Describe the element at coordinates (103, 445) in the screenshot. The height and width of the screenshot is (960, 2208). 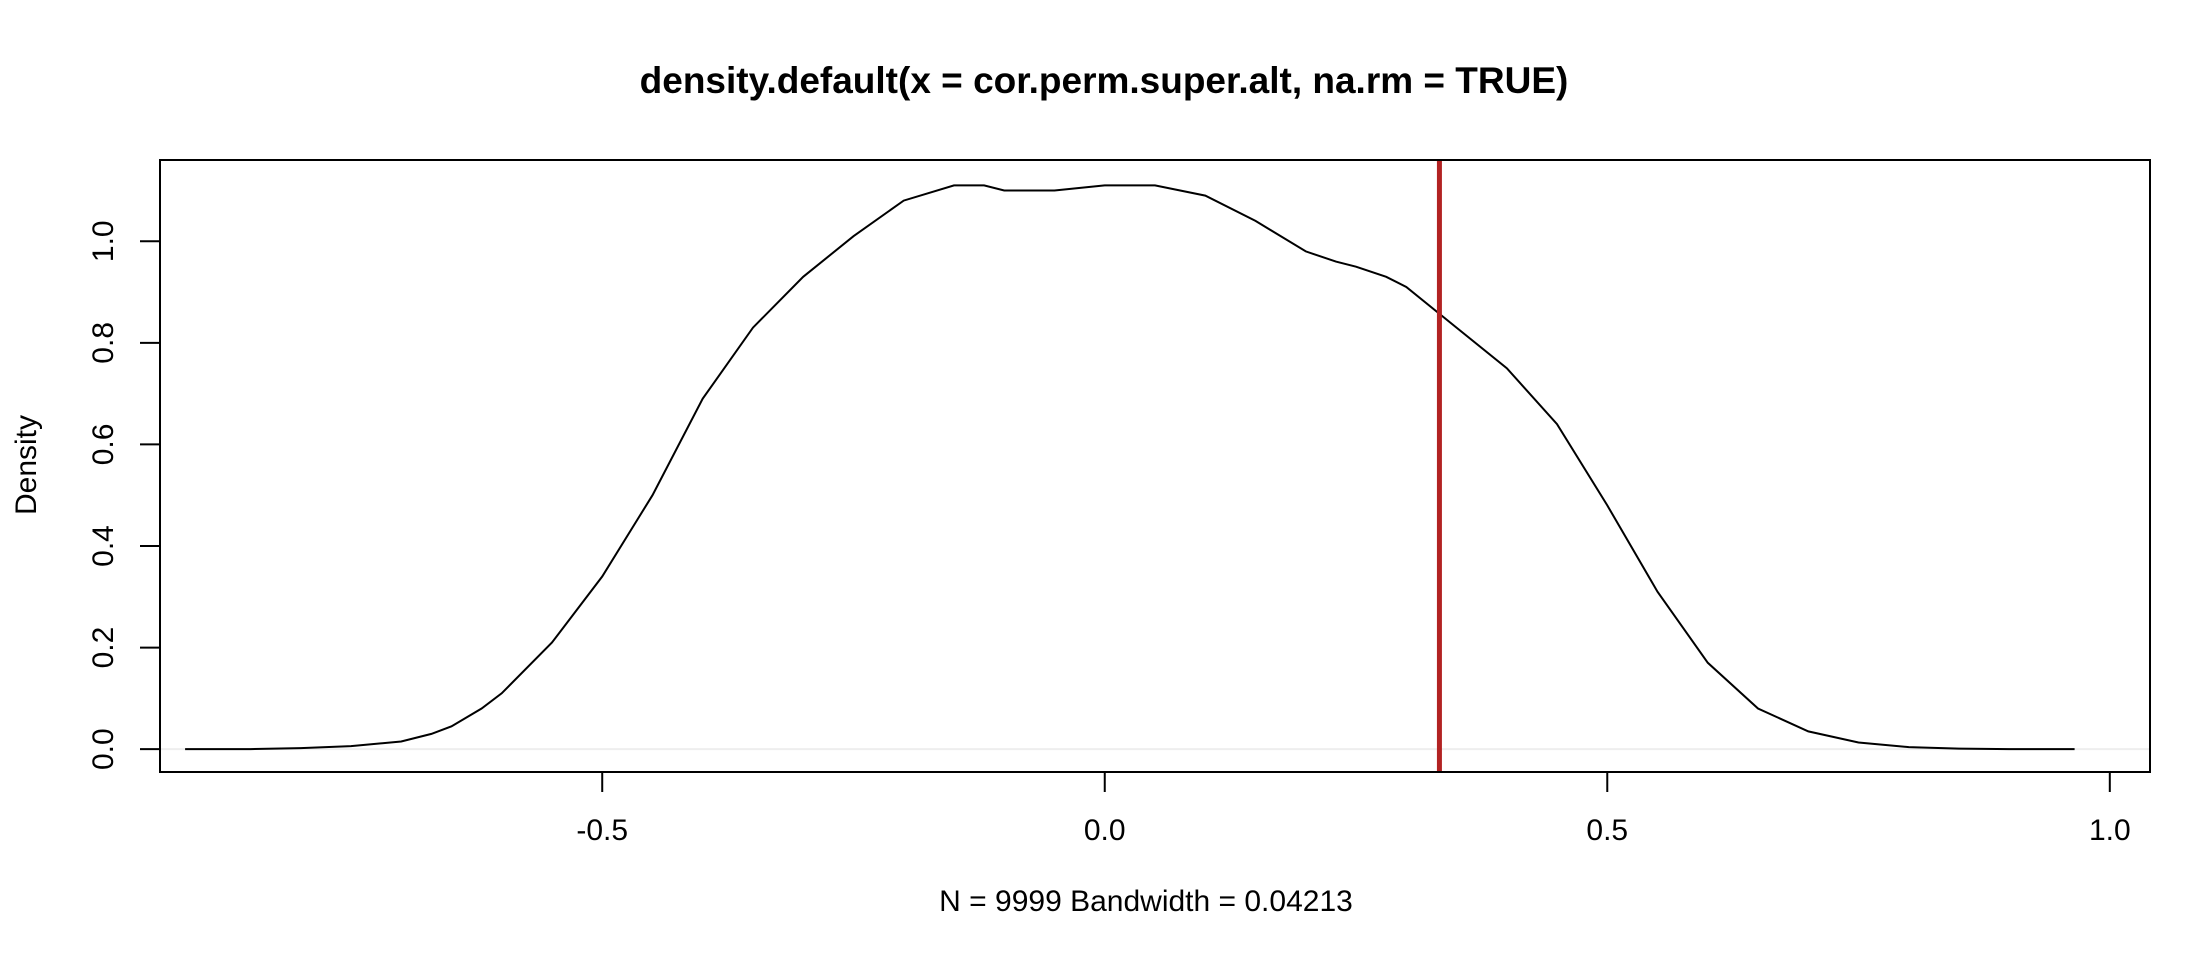
I see `y-tick-label: 0.6` at that location.